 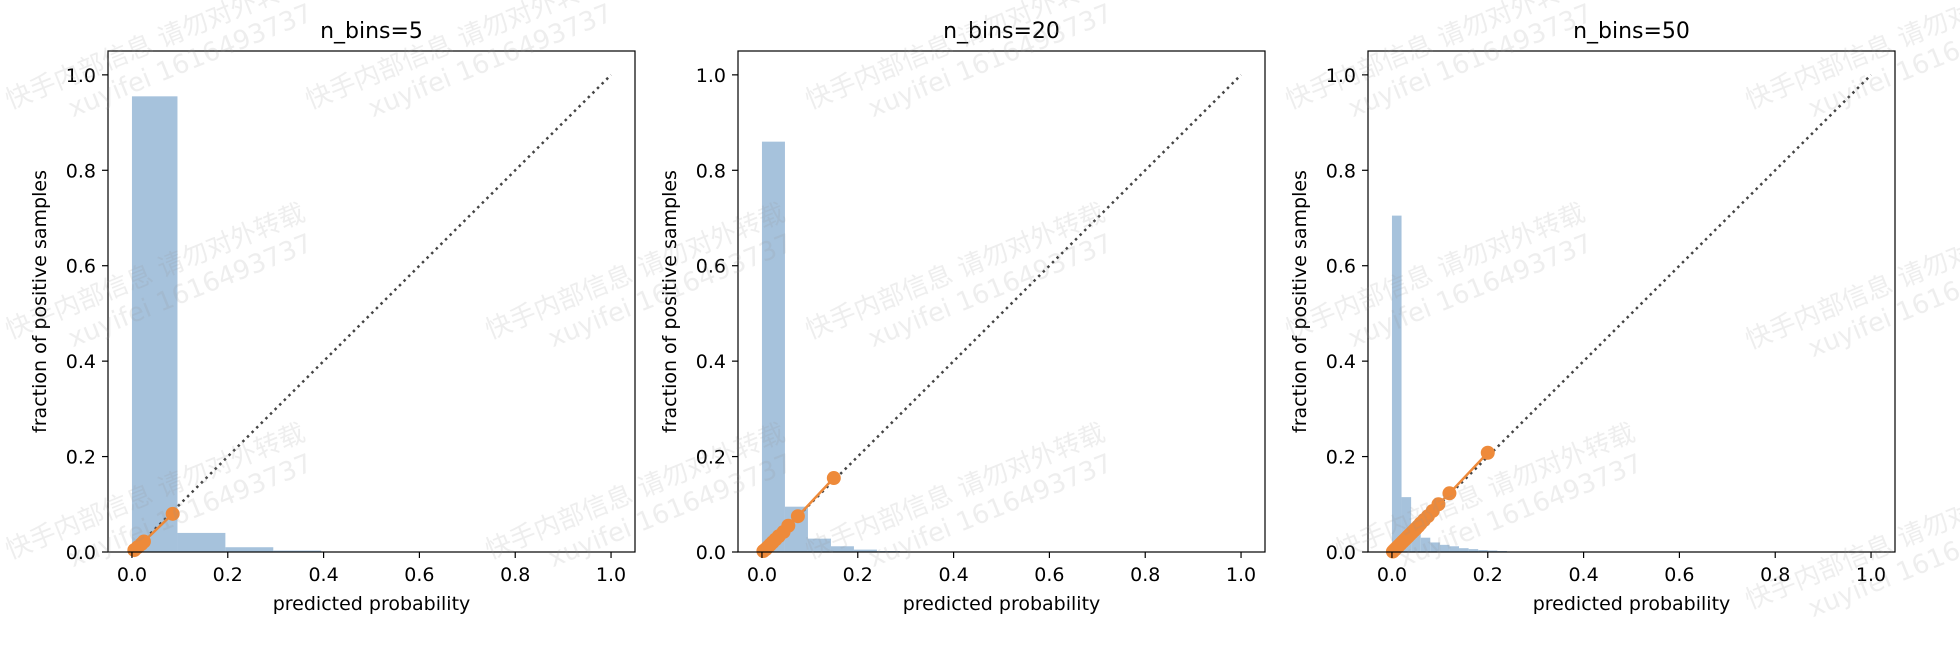 I want to click on chart-title: n_bins=50, so click(x=1631, y=31).